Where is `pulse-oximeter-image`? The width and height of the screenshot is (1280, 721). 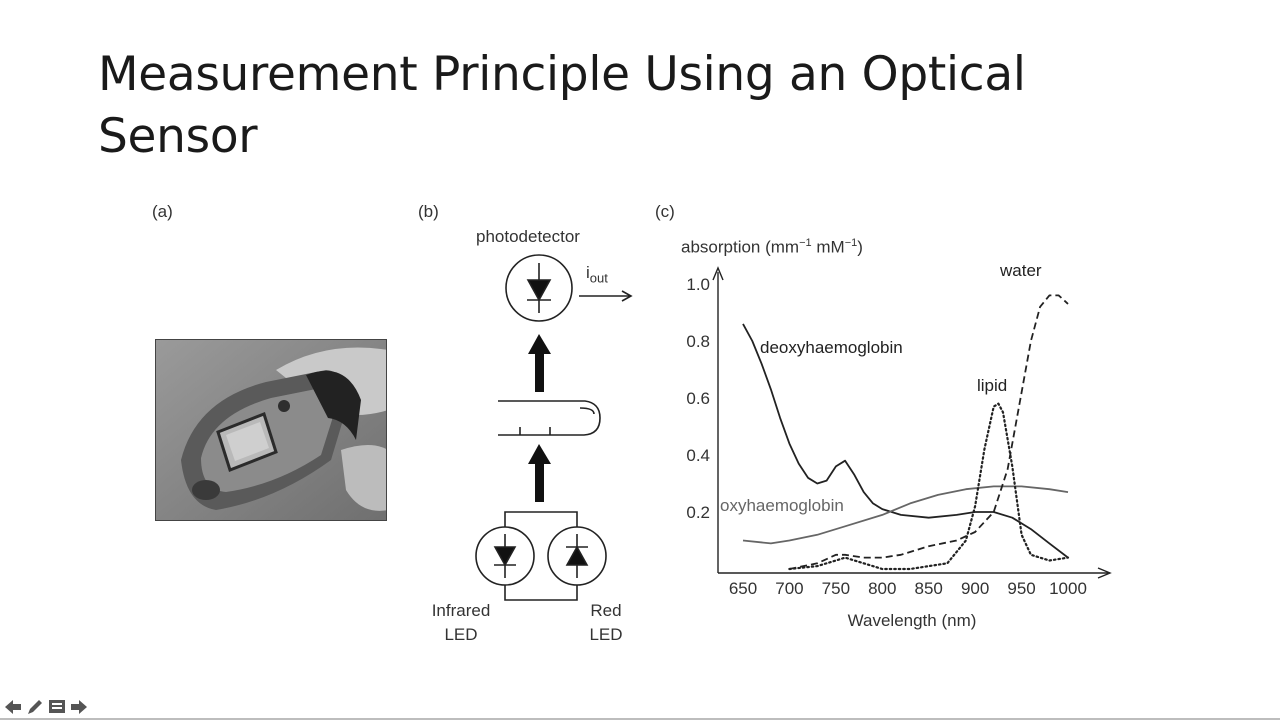 pulse-oximeter-image is located at coordinates (271, 430).